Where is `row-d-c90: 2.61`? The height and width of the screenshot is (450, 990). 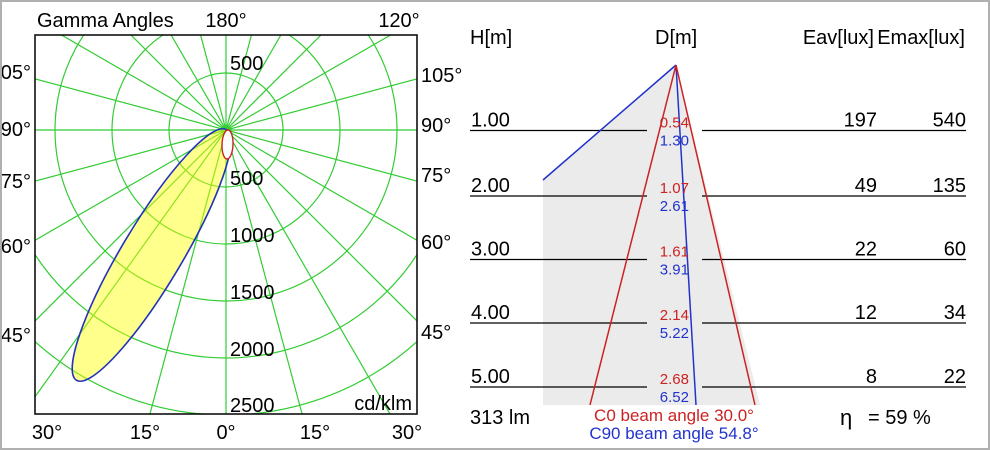 row-d-c90: 2.61 is located at coordinates (674, 206).